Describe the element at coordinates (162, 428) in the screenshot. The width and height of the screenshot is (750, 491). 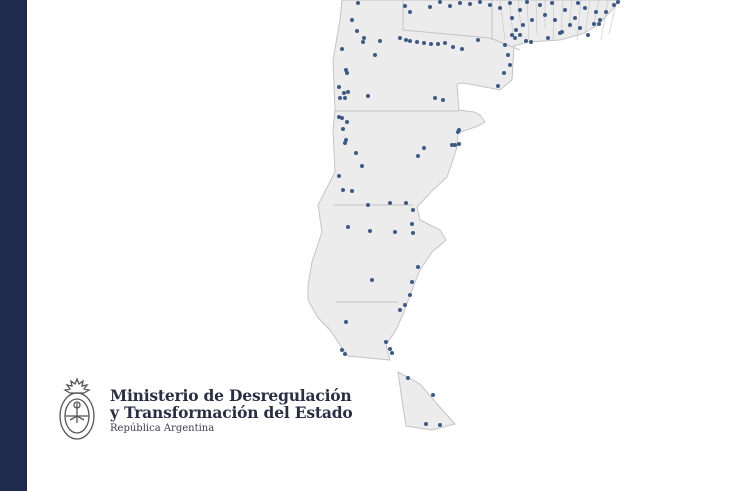
I see `country-name: República Argentina` at that location.